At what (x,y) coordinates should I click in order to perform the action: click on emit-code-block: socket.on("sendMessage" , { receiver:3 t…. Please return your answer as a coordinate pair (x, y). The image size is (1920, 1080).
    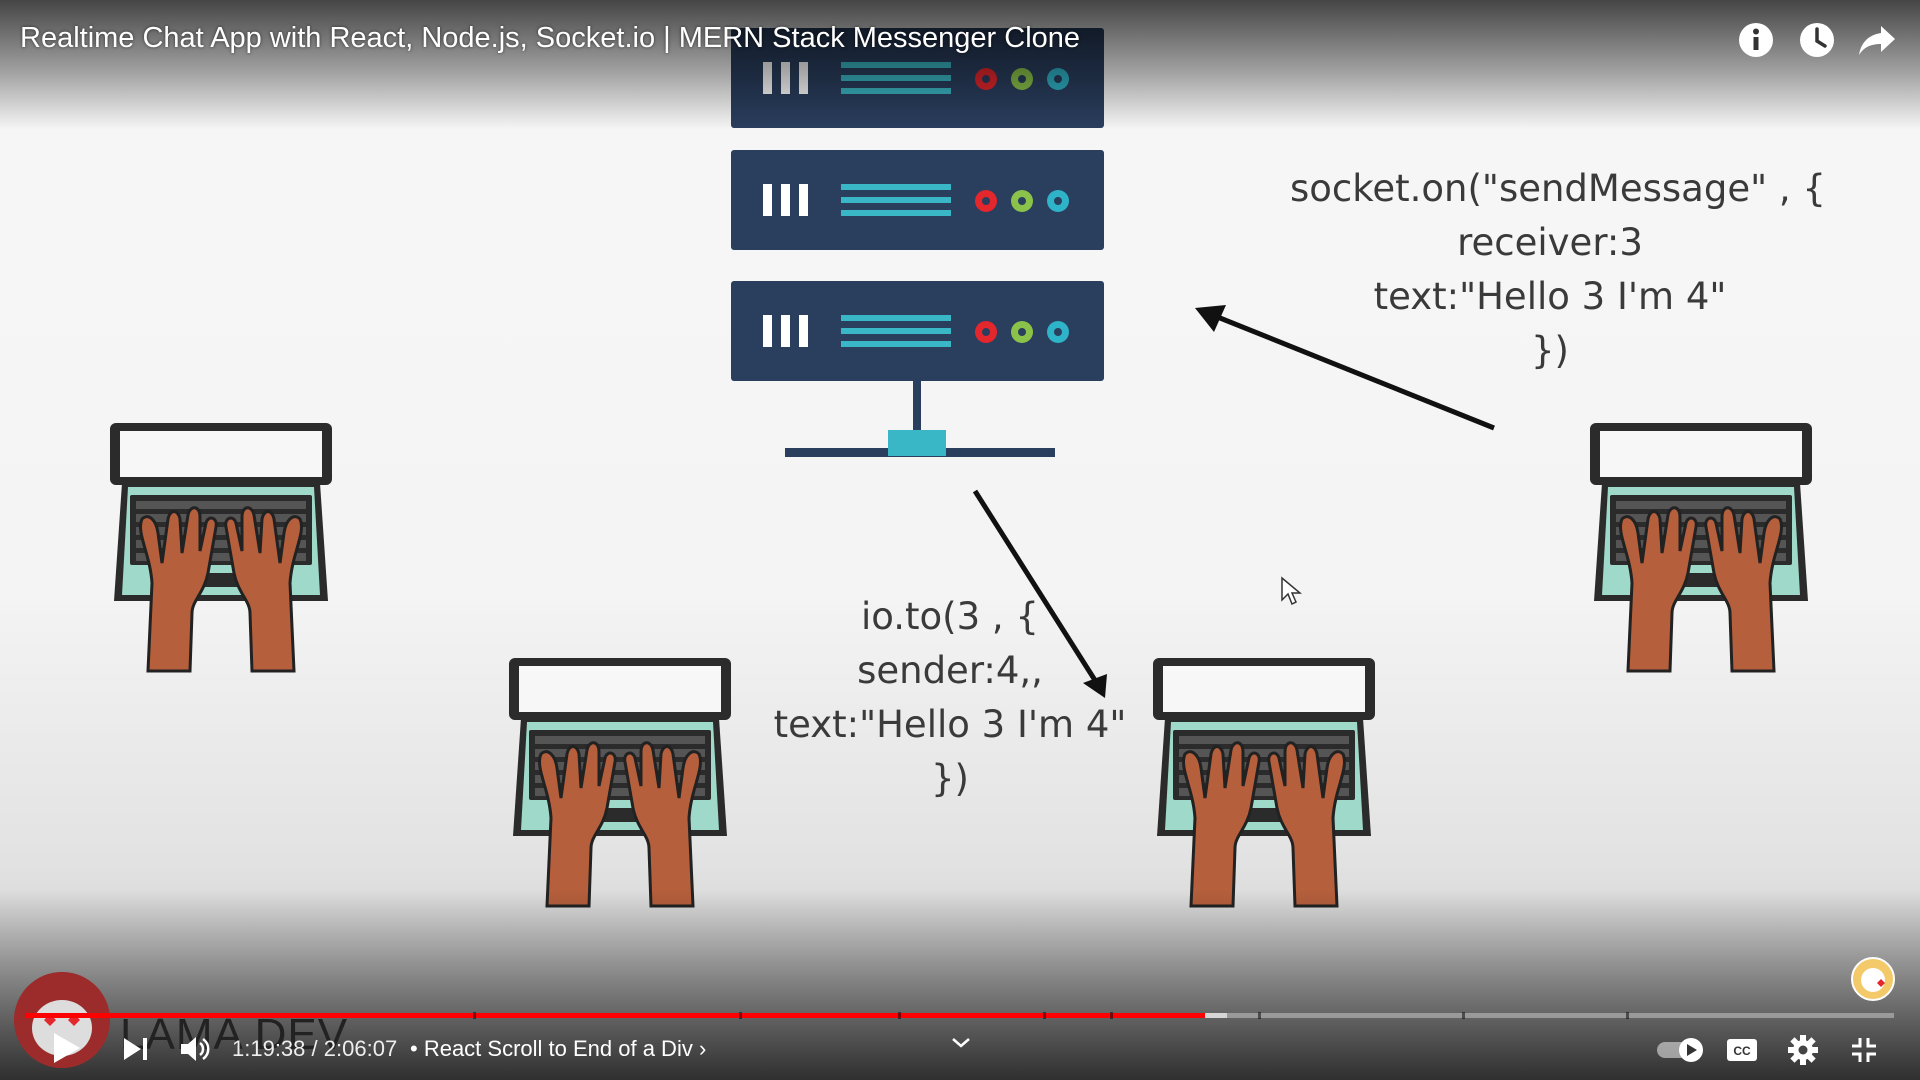
    Looking at the image, I should click on (1558, 270).